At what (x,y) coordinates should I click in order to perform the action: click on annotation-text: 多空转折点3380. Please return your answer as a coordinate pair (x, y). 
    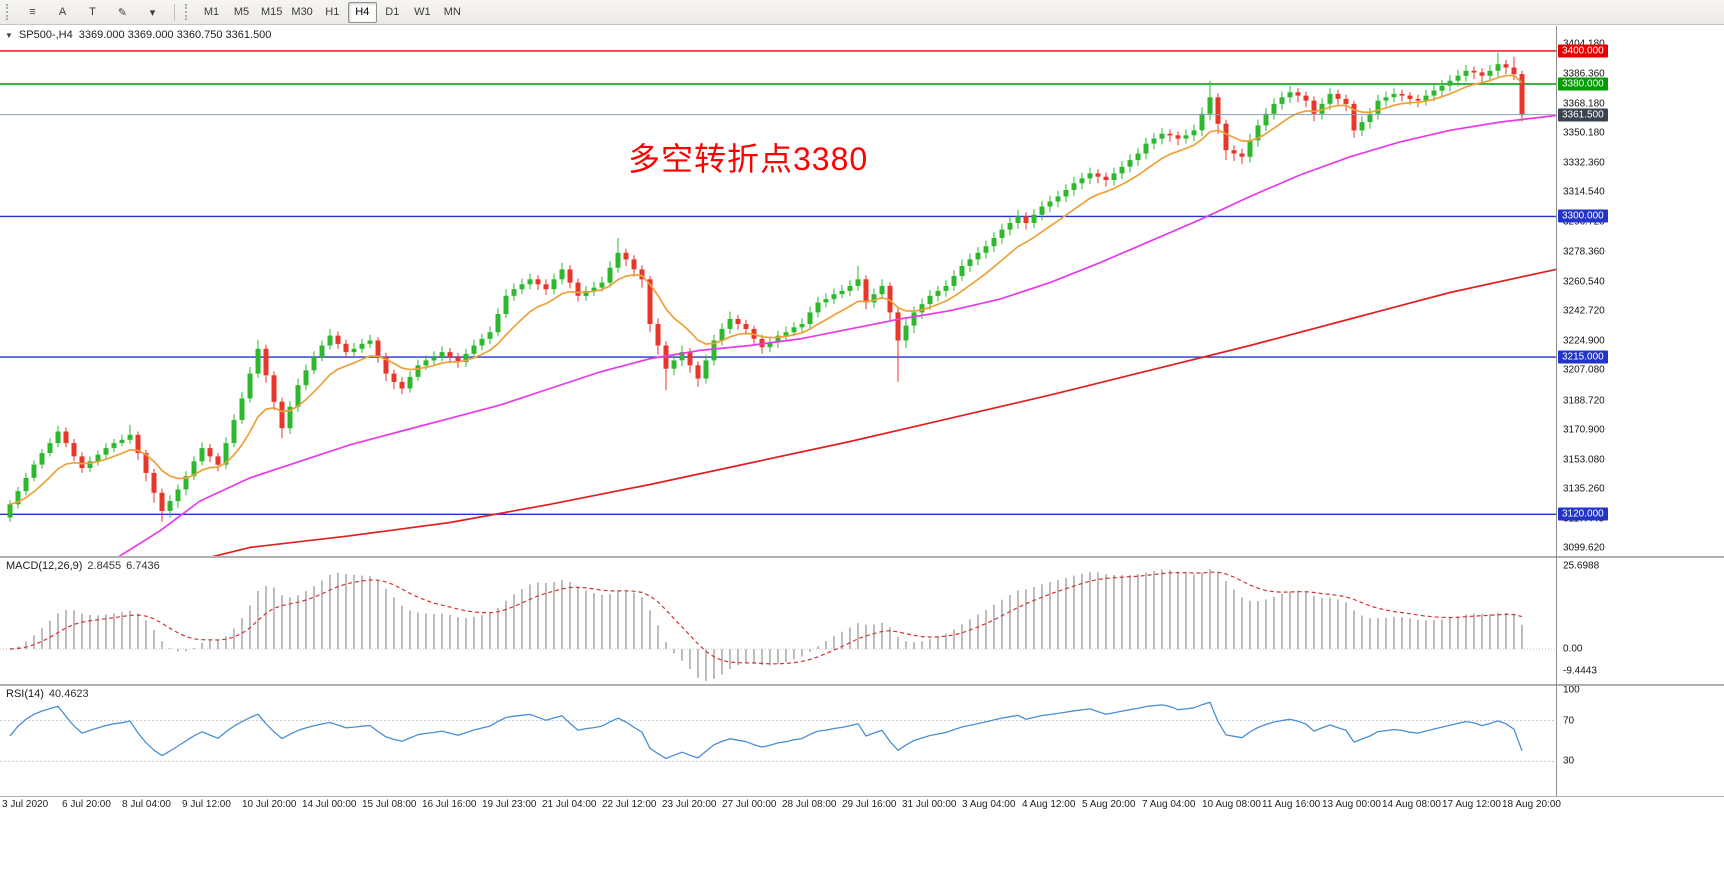
    Looking at the image, I should click on (748, 159).